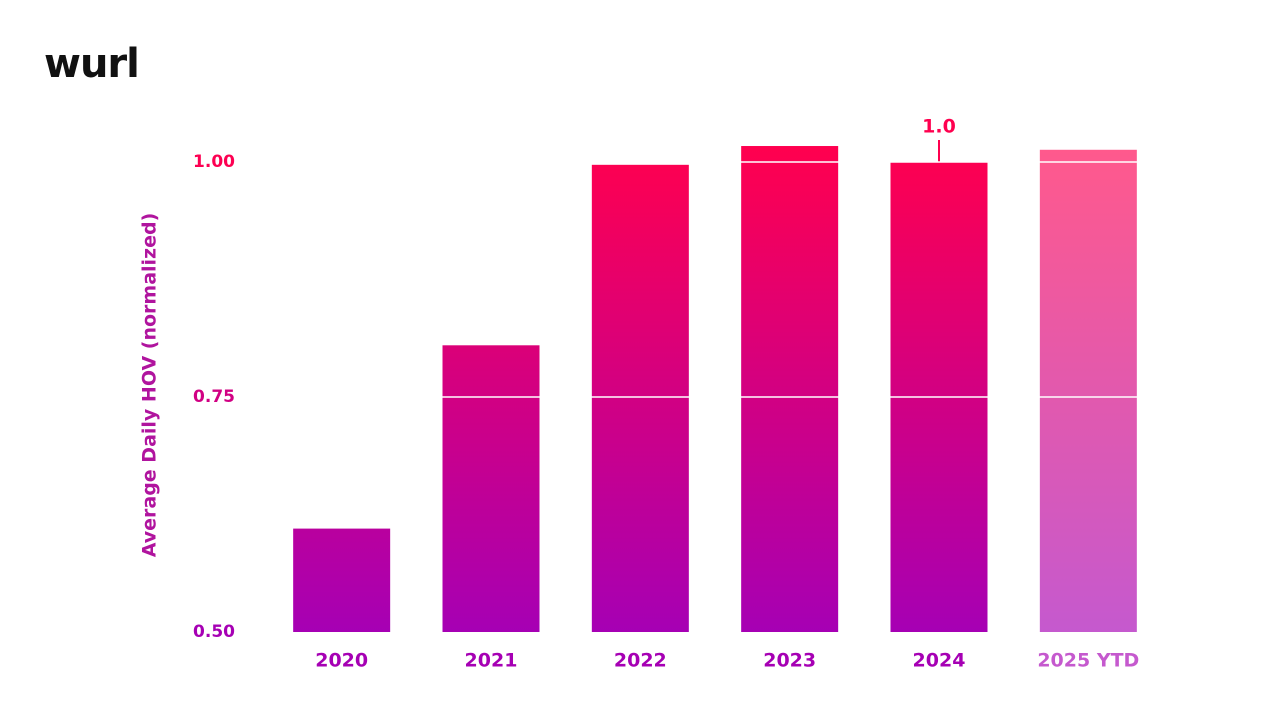 This screenshot has width=1281, height=721. Describe the element at coordinates (939, 661) in the screenshot. I see `x-tick-label: 2024` at that location.